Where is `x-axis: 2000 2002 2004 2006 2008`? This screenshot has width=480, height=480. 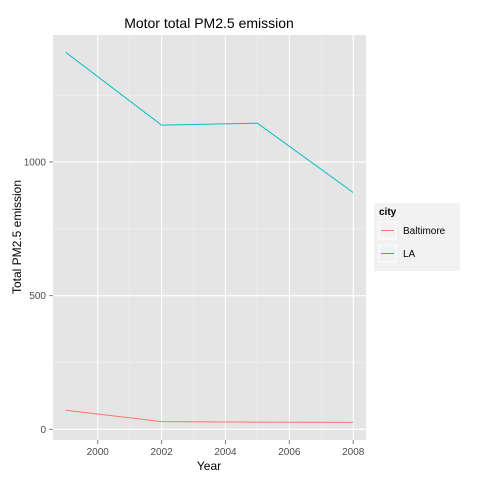 x-axis: 2000 2002 2004 2006 2008 is located at coordinates (226, 449).